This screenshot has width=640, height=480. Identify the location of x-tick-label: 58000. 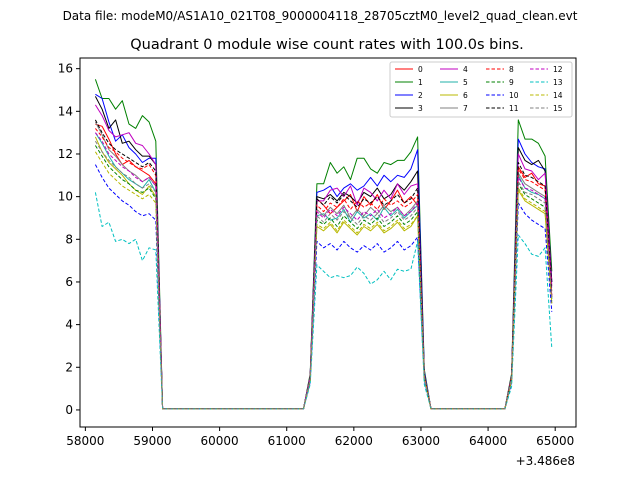
(85, 441).